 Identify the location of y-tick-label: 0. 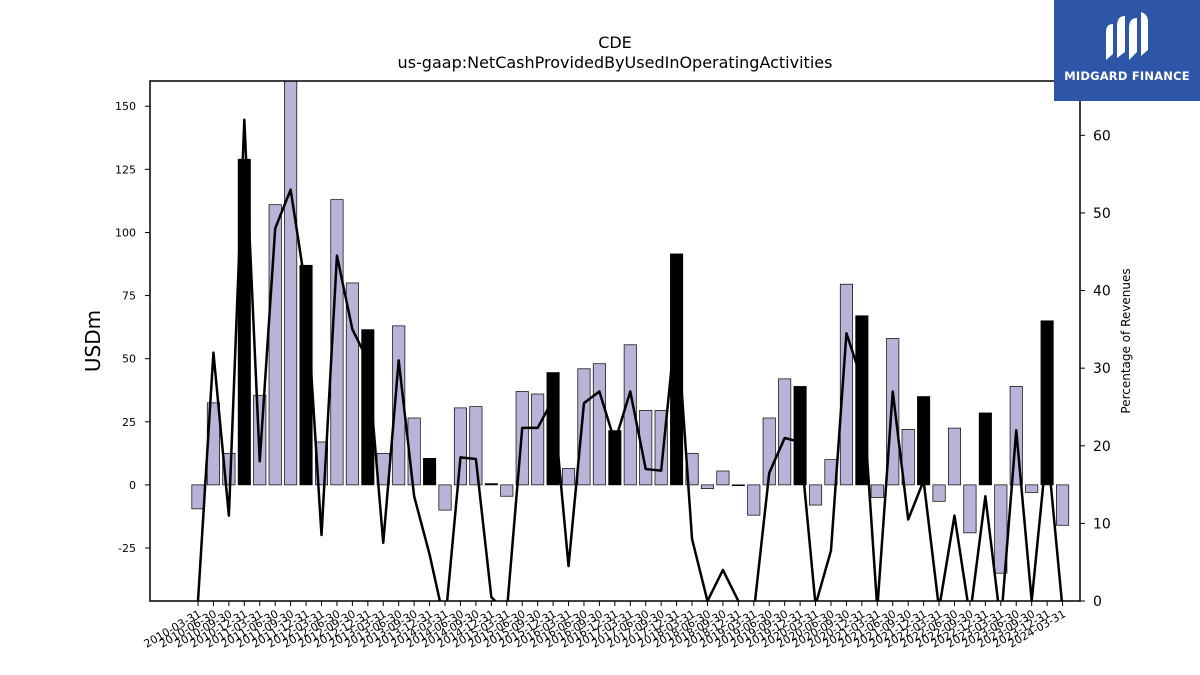
(132, 485).